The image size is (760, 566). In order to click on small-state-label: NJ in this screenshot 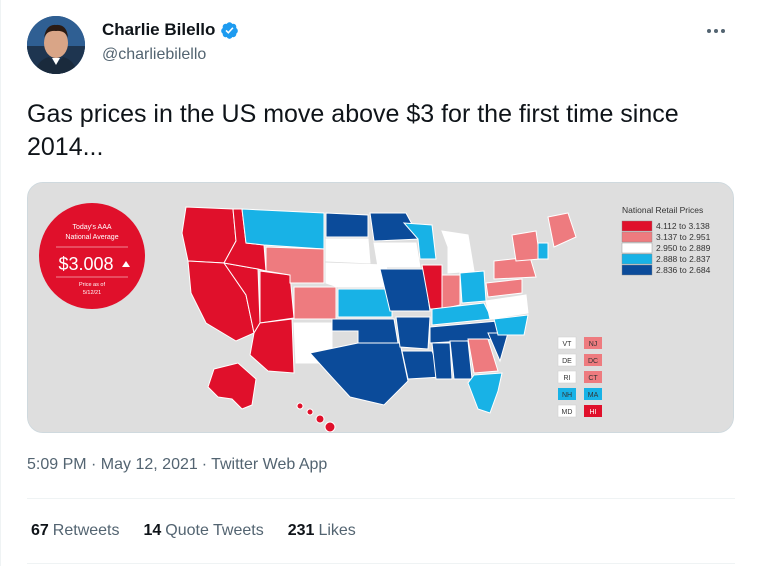, I will do `click(593, 344)`.